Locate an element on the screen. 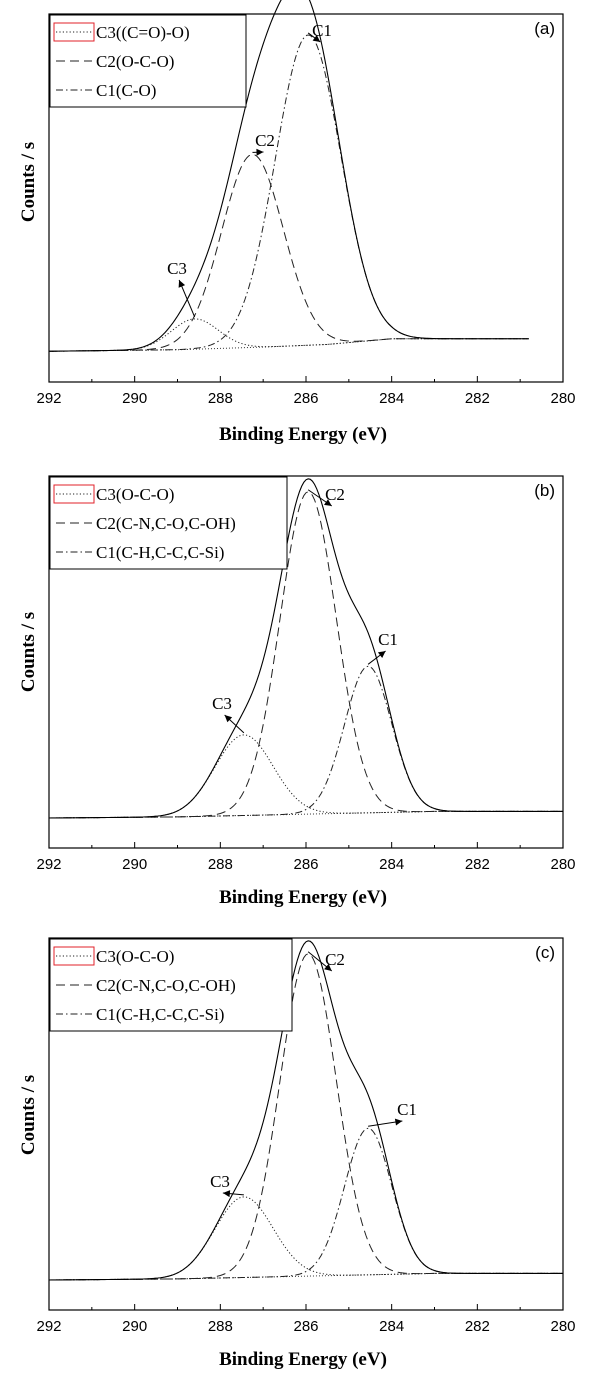 The height and width of the screenshot is (1378, 589). panel-c-arrowhead-c1 is located at coordinates (398, 1122).